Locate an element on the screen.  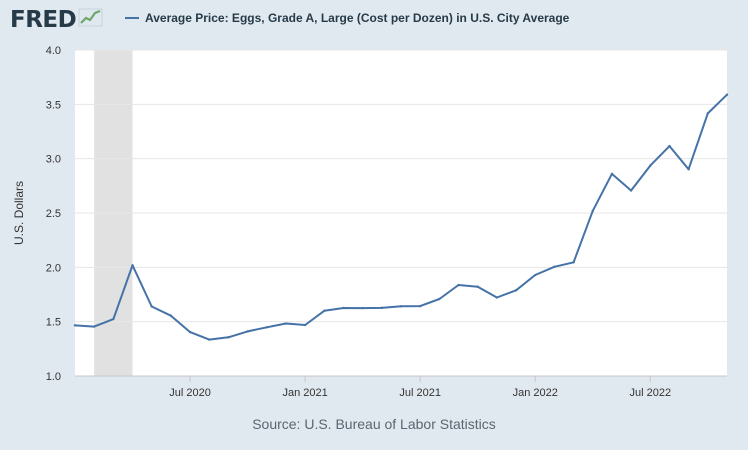
y-tick-label: 3.0 is located at coordinates (53, 160).